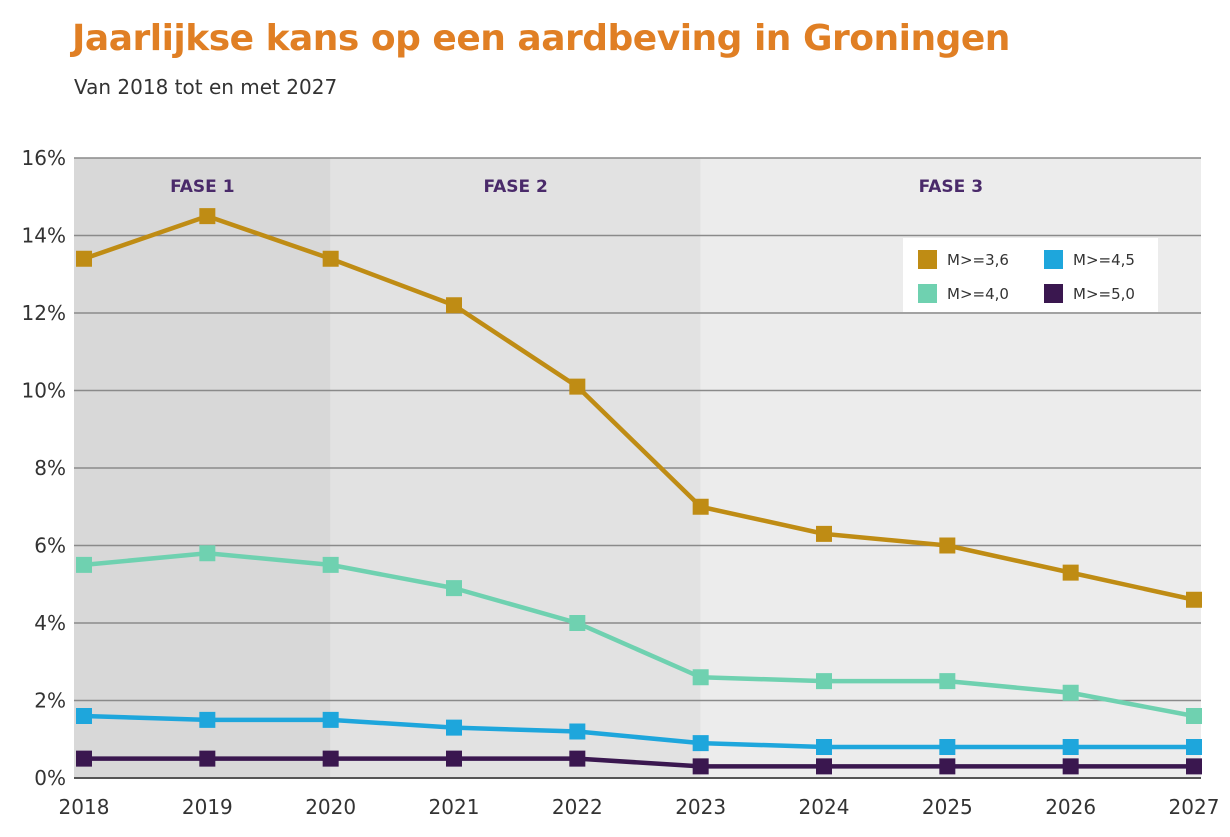  What do you see at coordinates (44, 313) in the screenshot?
I see `y-tick-label: 12%` at bounding box center [44, 313].